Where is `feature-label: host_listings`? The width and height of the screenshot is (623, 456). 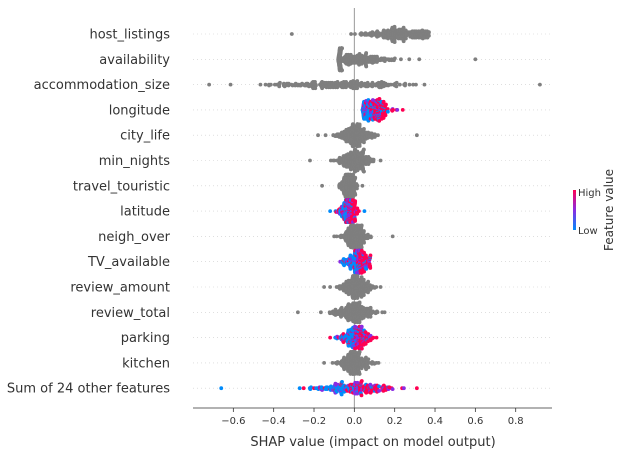 feature-label: host_listings is located at coordinates (129, 35).